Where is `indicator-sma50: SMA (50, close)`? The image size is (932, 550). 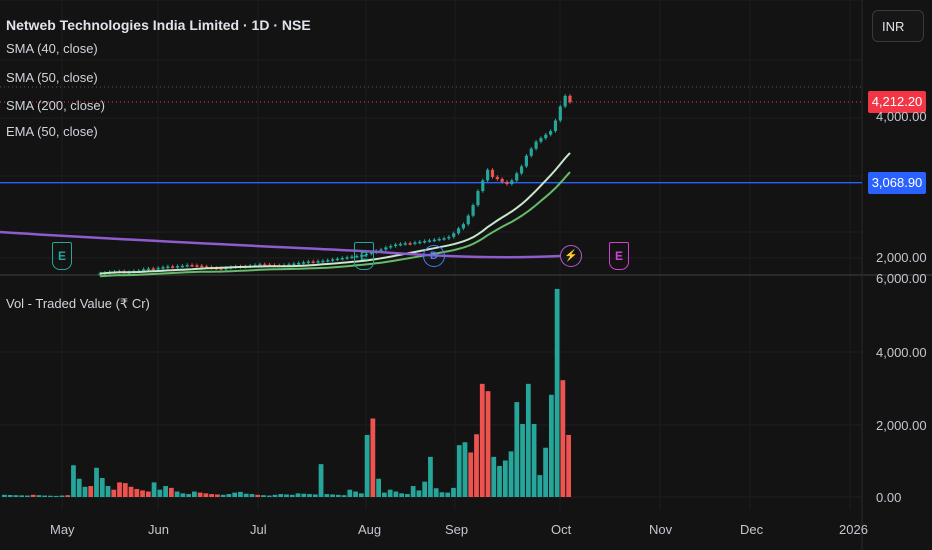 indicator-sma50: SMA (50, close) is located at coordinates (52, 77).